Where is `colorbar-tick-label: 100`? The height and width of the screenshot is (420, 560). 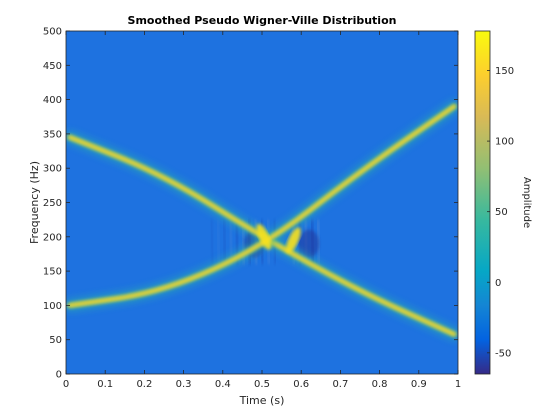
colorbar-tick-label: 100 is located at coordinates (504, 142).